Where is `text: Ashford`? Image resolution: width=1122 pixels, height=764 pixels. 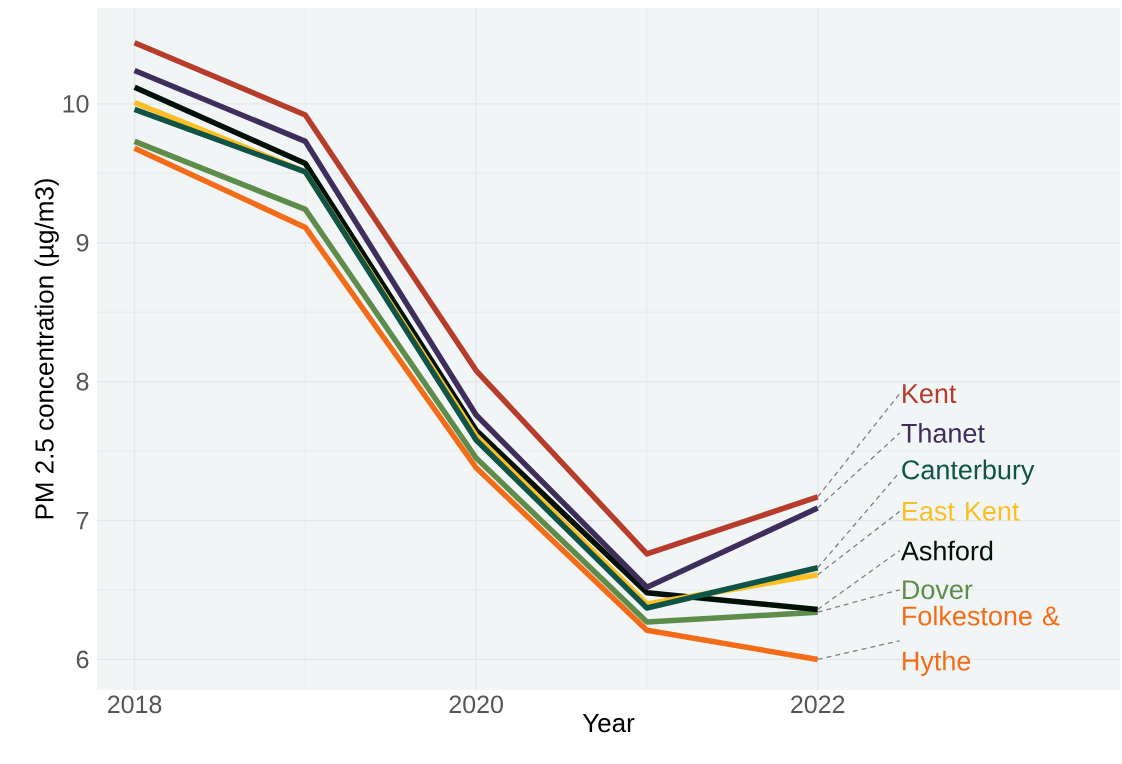
text: Ashford is located at coordinates (946, 550).